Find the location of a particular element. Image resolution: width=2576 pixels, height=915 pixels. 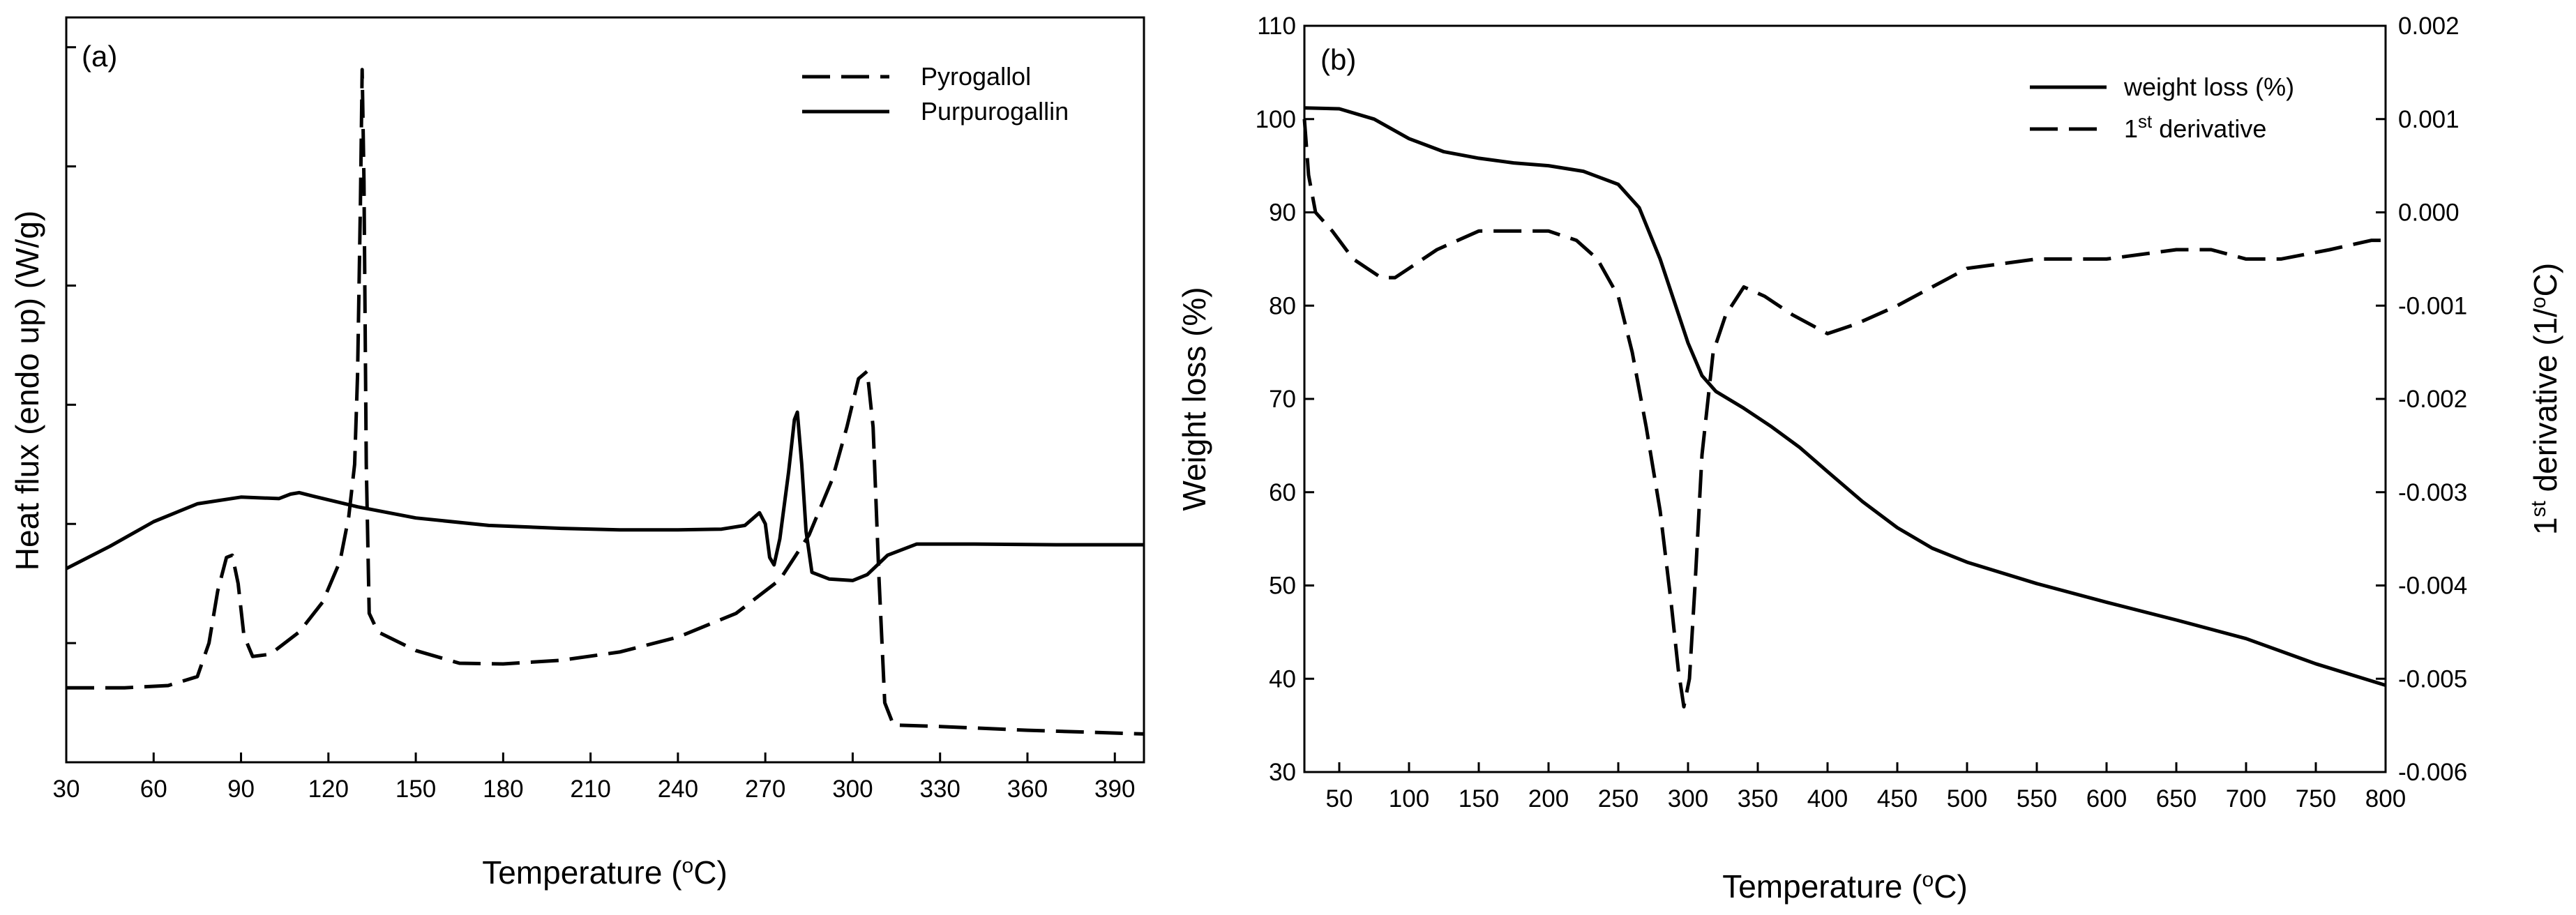

panel-b-y2-tick-label: -0.003 is located at coordinates (2432, 493).